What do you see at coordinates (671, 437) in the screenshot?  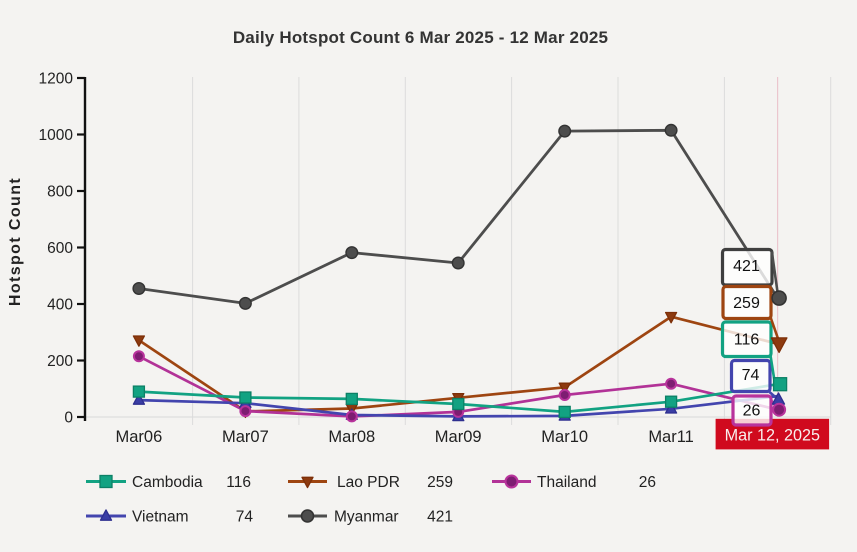 I see `svg-text: Mar11` at bounding box center [671, 437].